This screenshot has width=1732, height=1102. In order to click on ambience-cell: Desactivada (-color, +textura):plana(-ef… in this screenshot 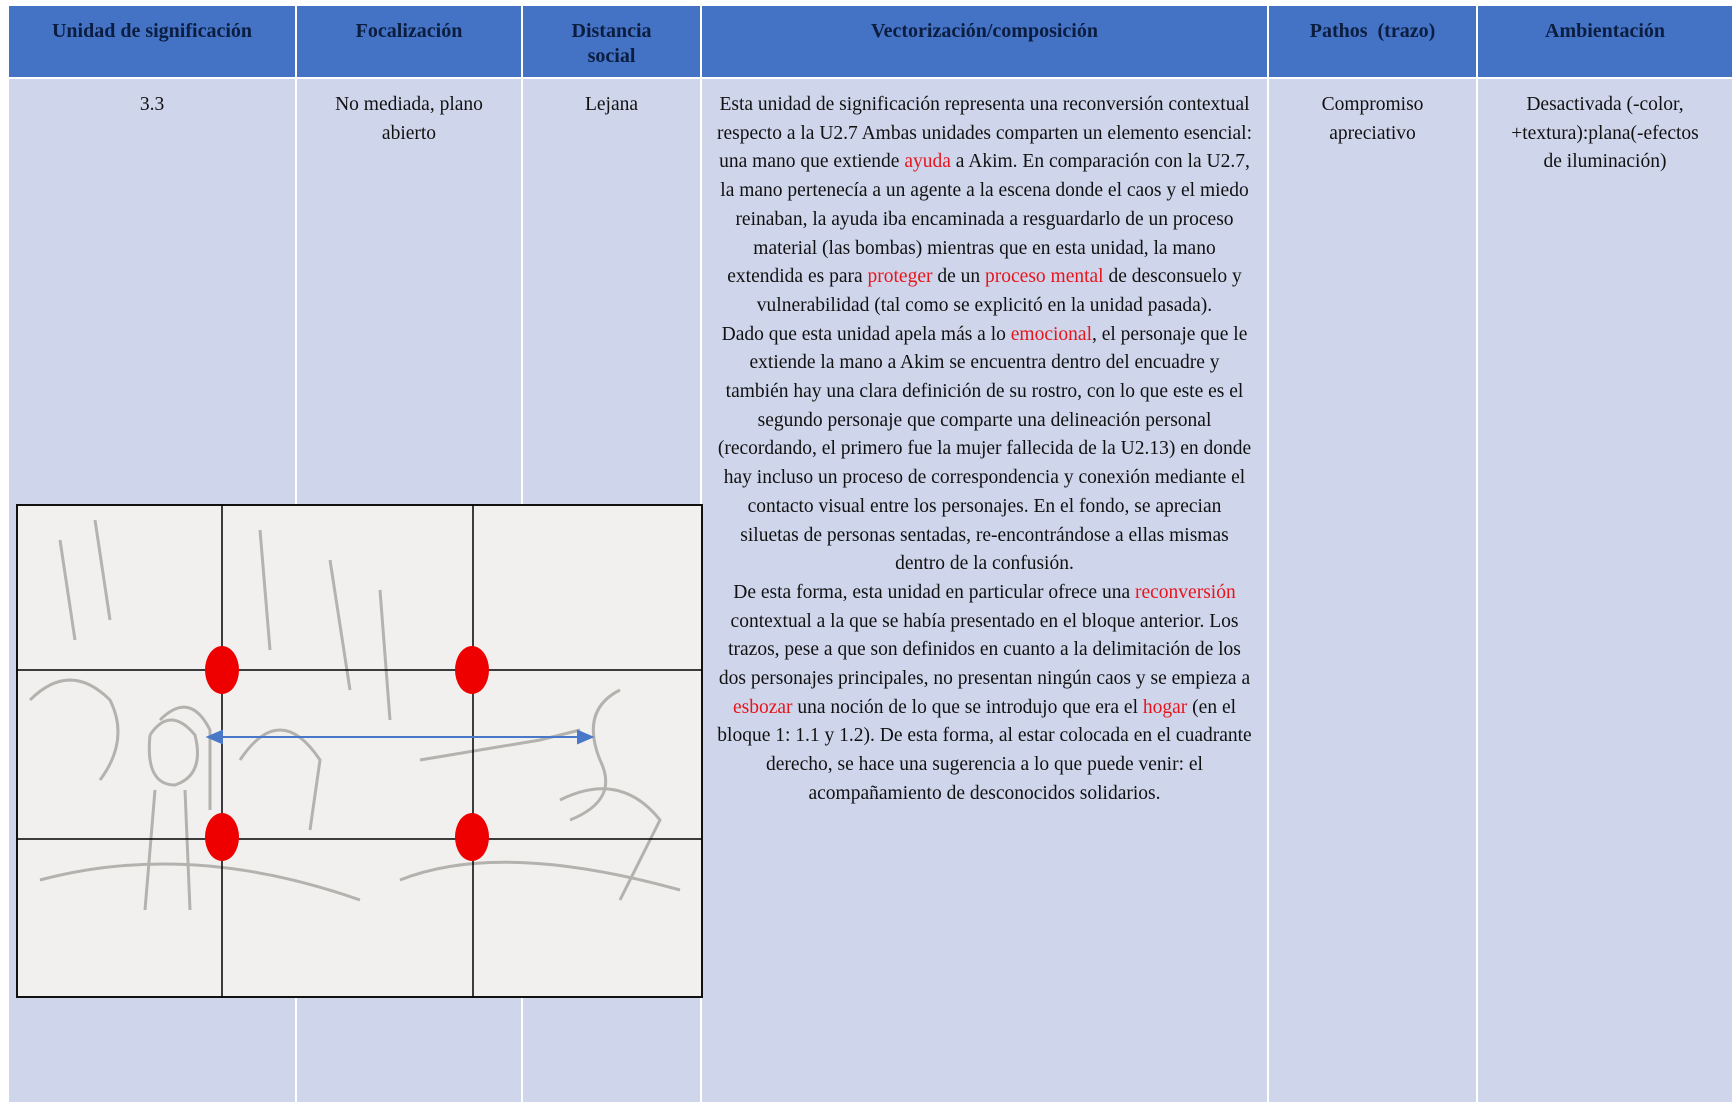, I will do `click(1605, 590)`.